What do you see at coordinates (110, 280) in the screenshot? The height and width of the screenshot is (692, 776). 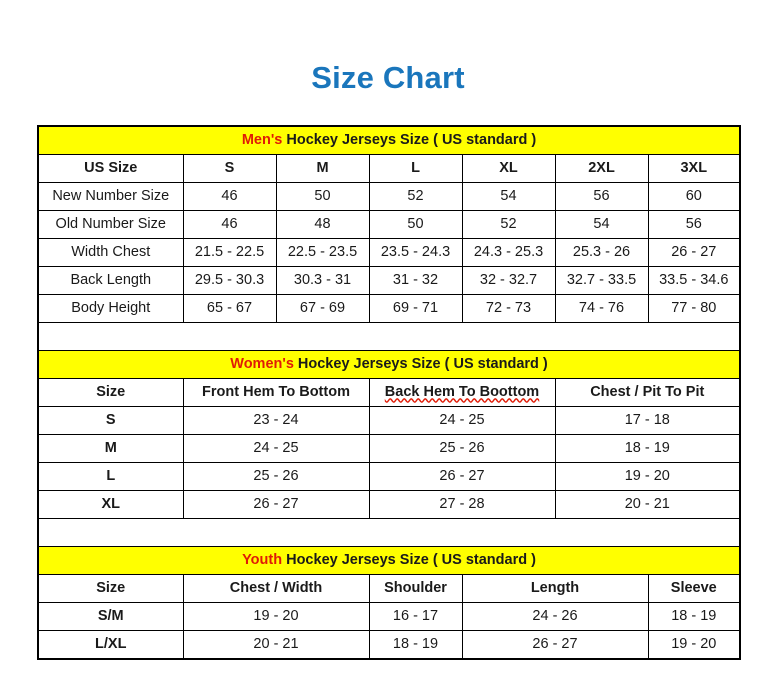 I see `row-header: Back Length` at bounding box center [110, 280].